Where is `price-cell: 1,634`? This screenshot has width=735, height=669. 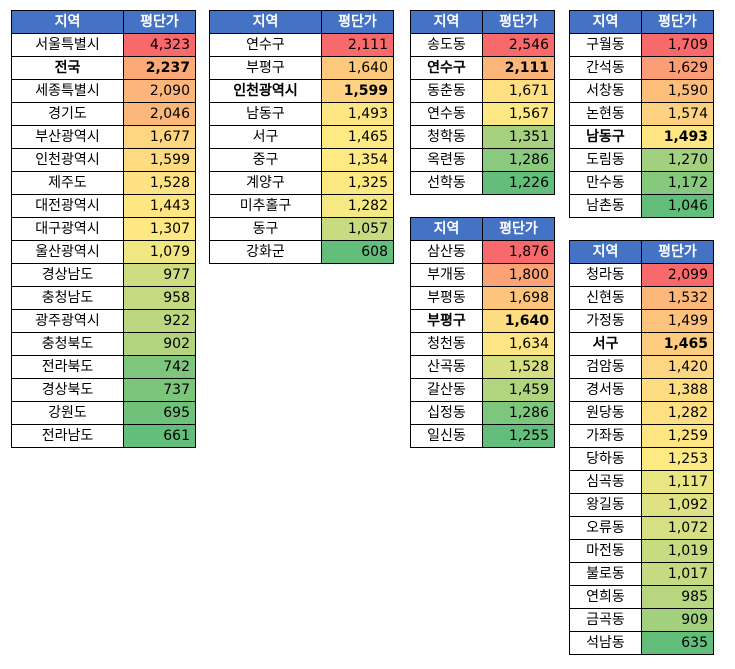 price-cell: 1,634 is located at coordinates (518, 344).